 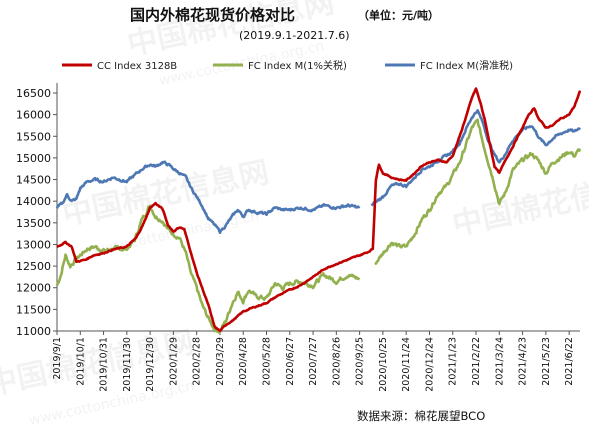 I want to click on x-tick-label: 2019/10/1, so click(x=80, y=361).